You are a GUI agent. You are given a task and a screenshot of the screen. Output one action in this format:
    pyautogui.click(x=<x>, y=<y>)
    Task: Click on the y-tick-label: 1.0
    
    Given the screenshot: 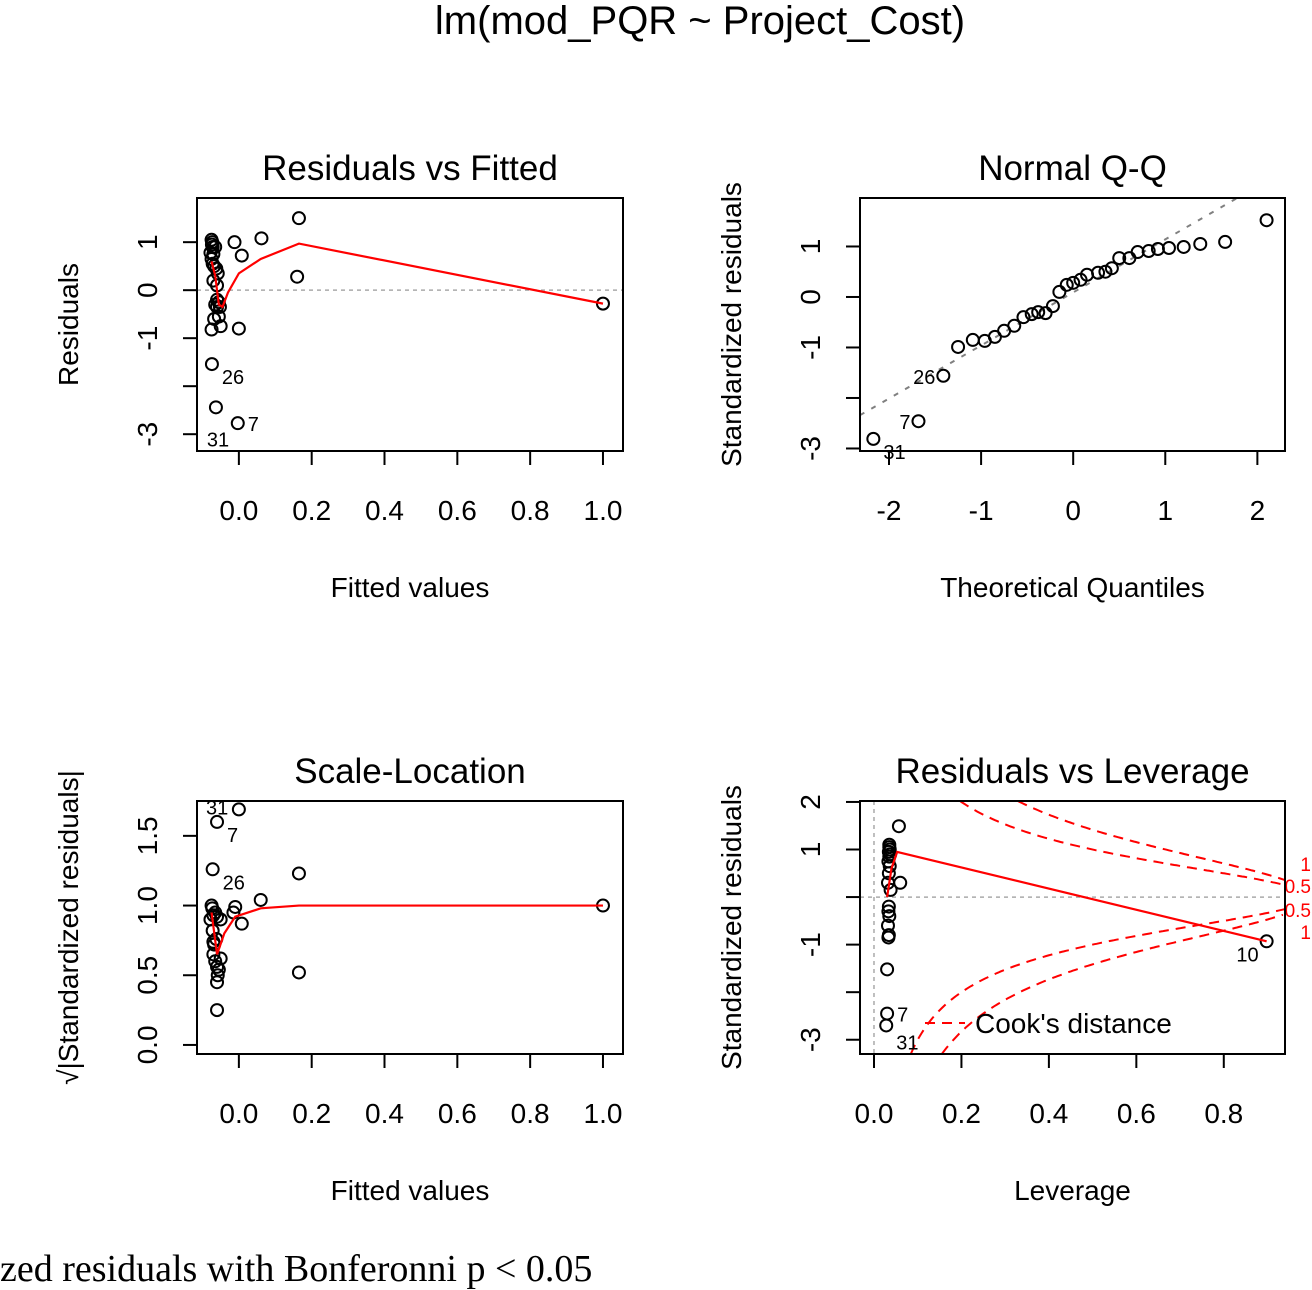 What is the action you would take?
    pyautogui.click(x=147, y=905)
    